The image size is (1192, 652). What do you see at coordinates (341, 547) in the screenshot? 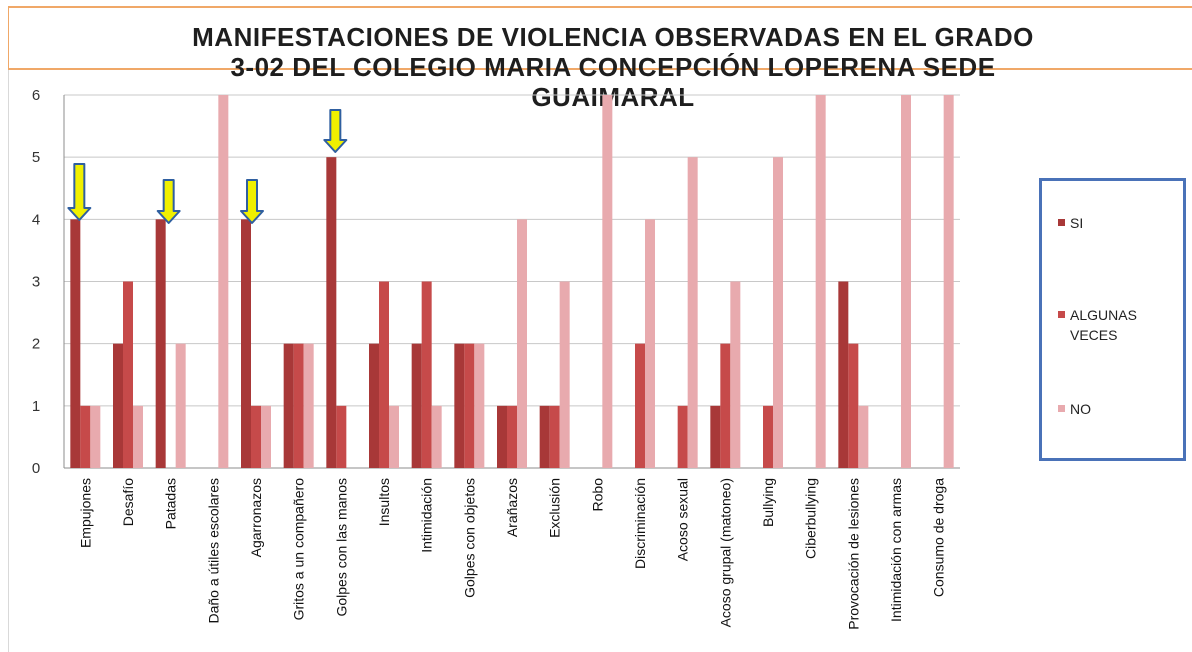
I see `category-label: Golpes con las manos` at bounding box center [341, 547].